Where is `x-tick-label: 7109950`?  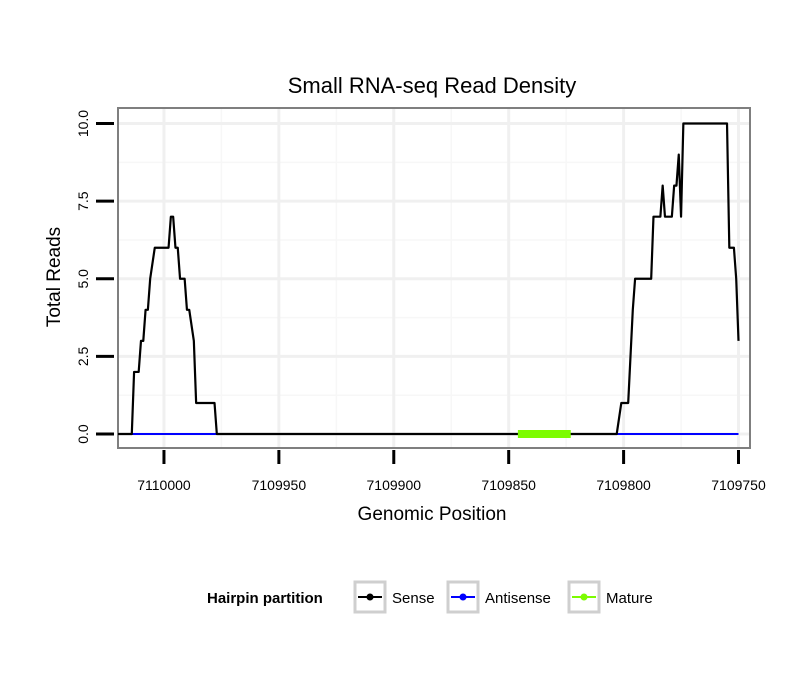
x-tick-label: 7109950 is located at coordinates (279, 485).